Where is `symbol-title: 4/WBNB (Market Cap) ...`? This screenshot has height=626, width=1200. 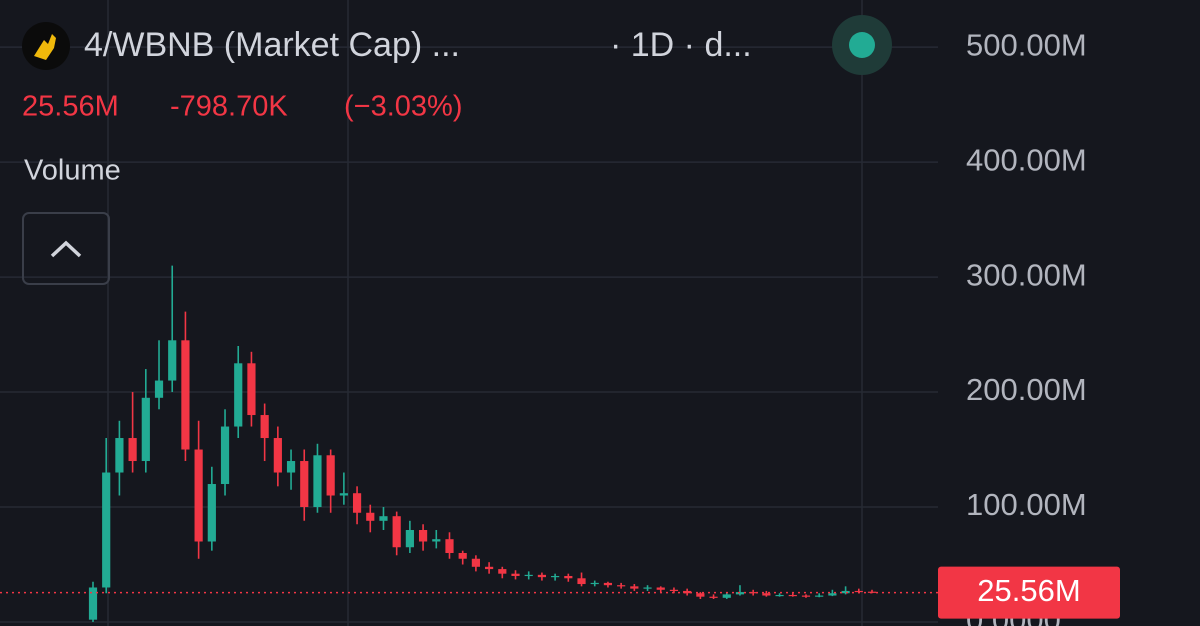
symbol-title: 4/WBNB (Market Cap) ... is located at coordinates (272, 45).